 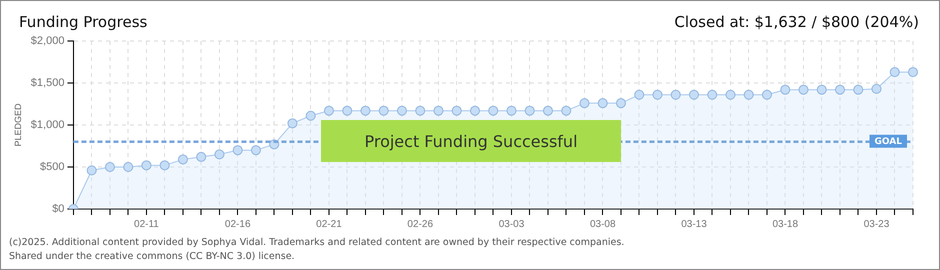 I want to click on y-axis-title: PLEDGED, so click(x=17, y=124).